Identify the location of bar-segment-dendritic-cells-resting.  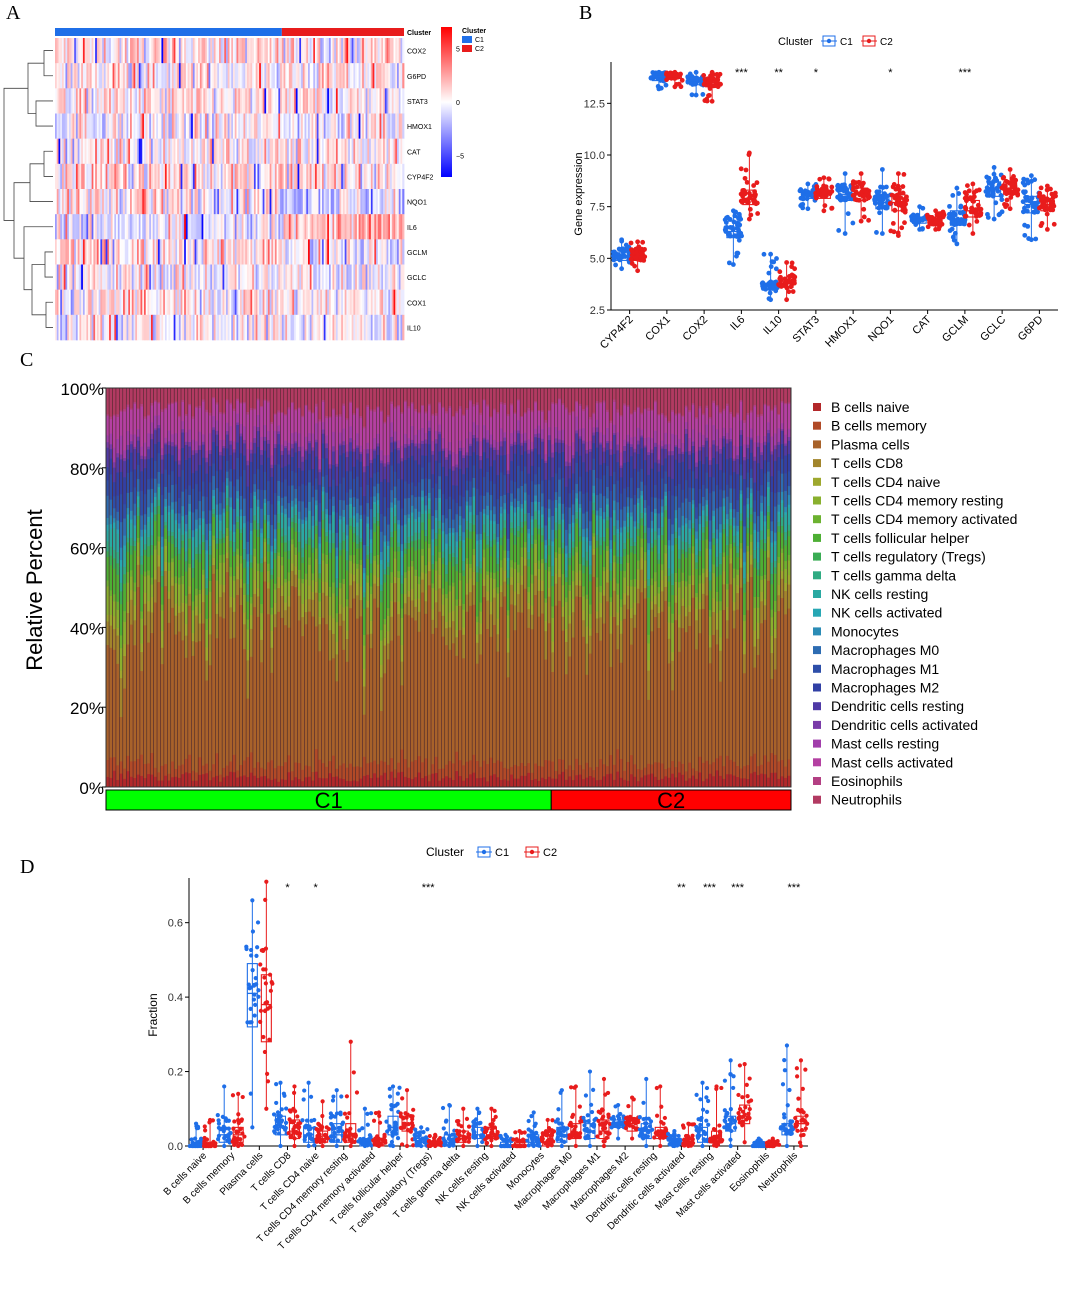
(200, 457).